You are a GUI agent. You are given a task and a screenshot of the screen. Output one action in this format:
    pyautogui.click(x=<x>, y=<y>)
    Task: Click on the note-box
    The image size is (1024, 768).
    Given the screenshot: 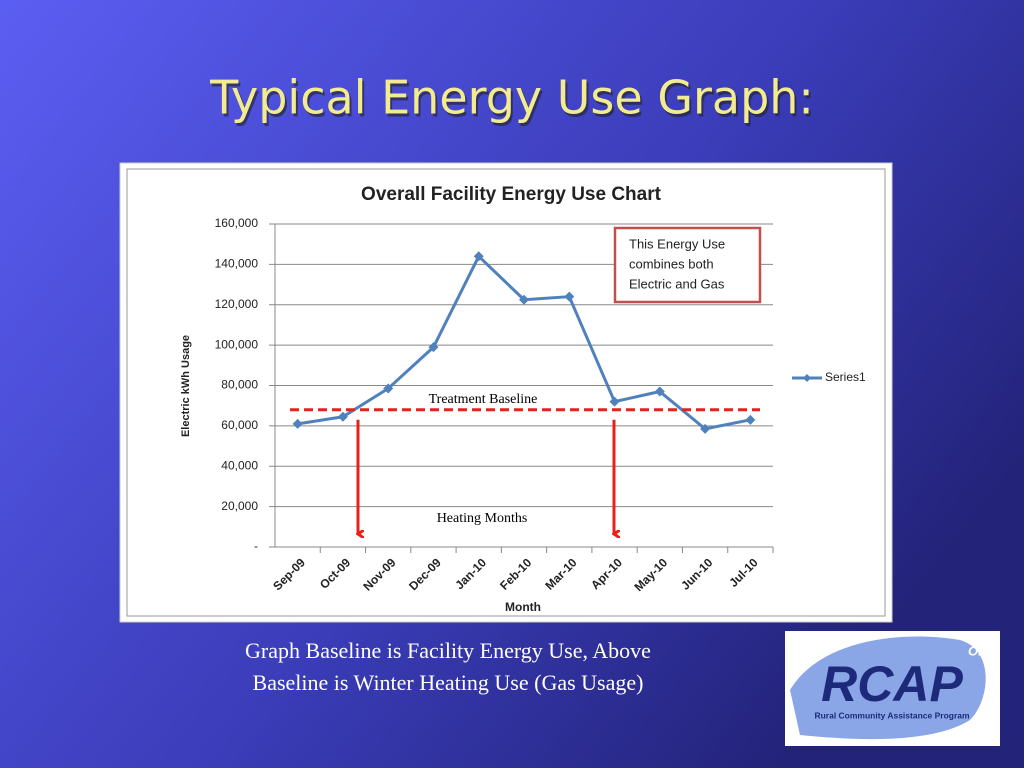 What is the action you would take?
    pyautogui.click(x=687, y=265)
    